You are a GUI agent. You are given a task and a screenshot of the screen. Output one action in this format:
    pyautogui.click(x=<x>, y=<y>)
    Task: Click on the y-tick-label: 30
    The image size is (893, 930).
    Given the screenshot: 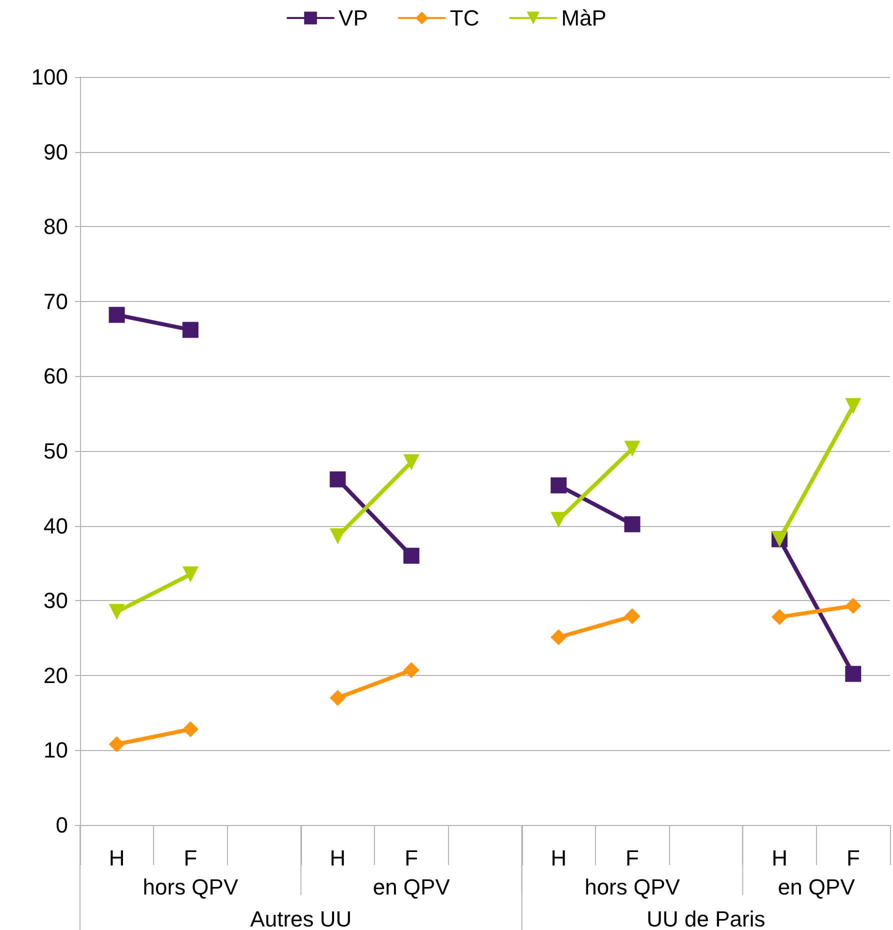 What is the action you would take?
    pyautogui.click(x=56, y=601)
    